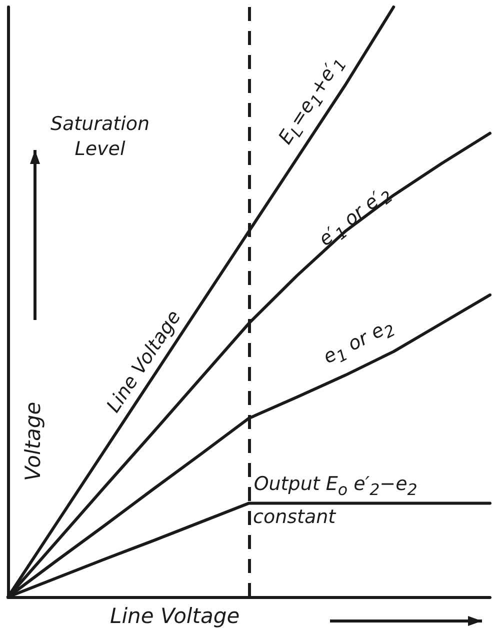 The image size is (503, 638). I want to click on annotation: Saturation Level, so click(100, 137).